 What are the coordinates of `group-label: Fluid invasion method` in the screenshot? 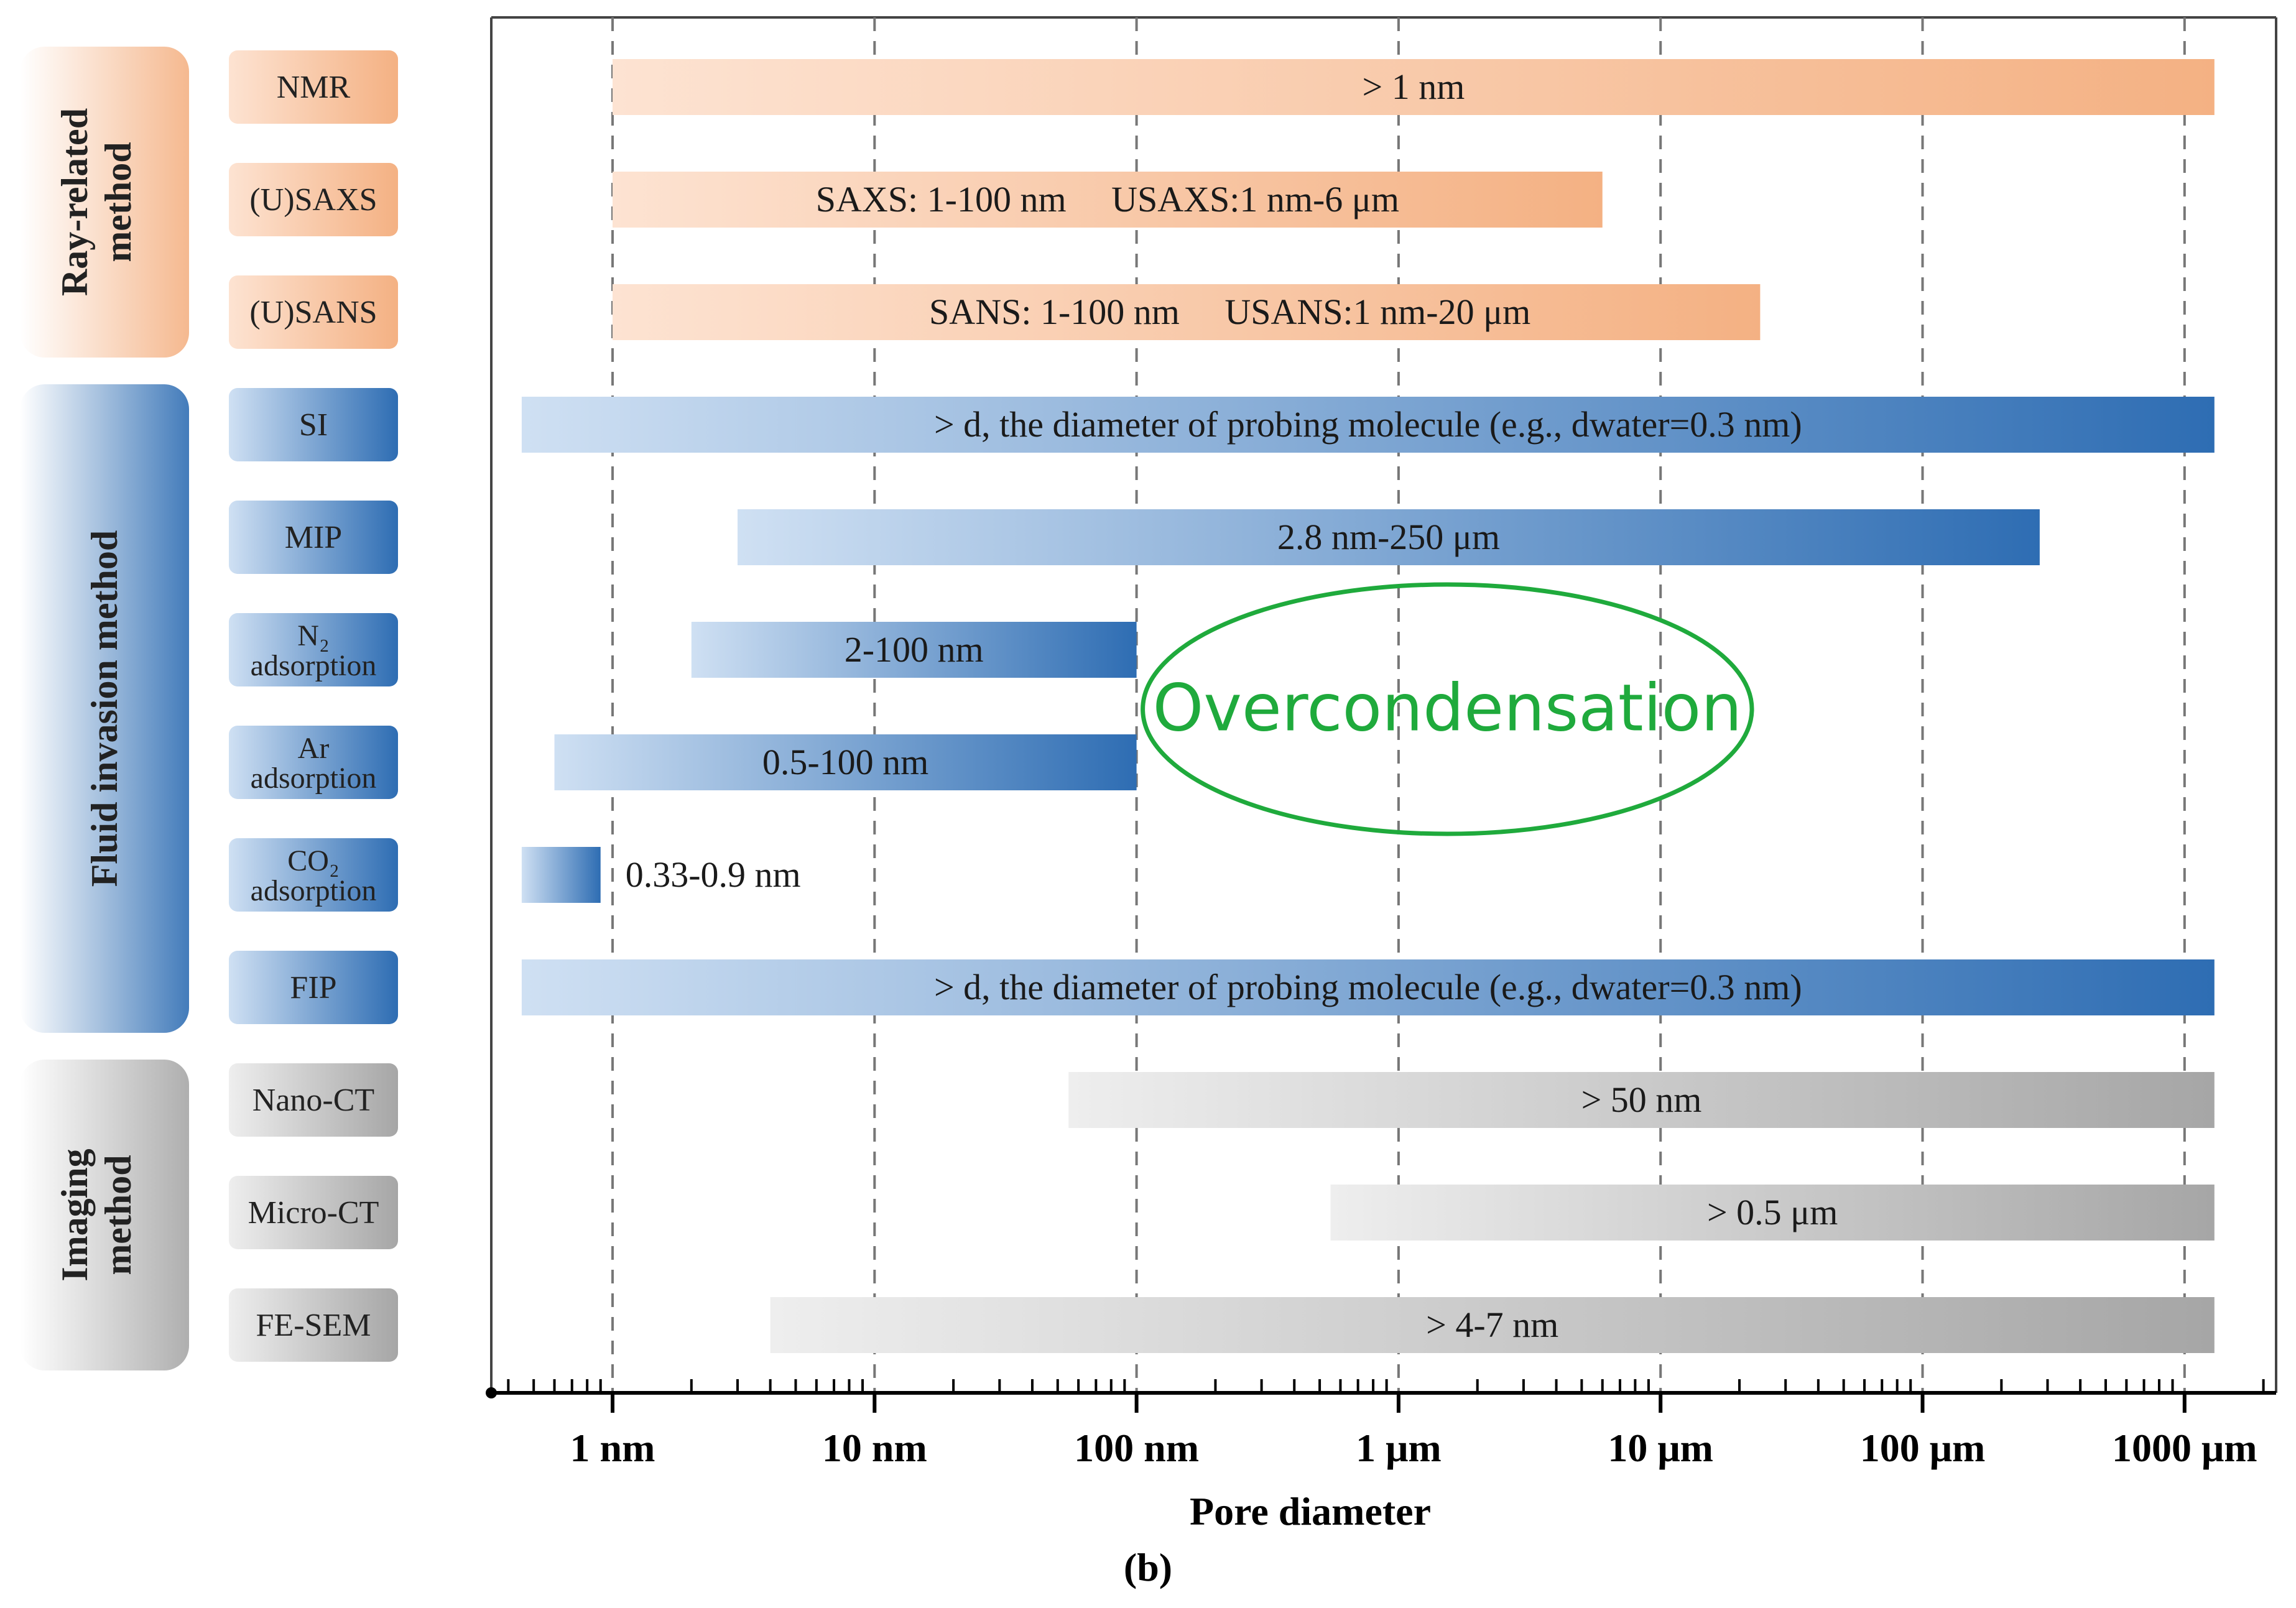 It's located at (104, 708).